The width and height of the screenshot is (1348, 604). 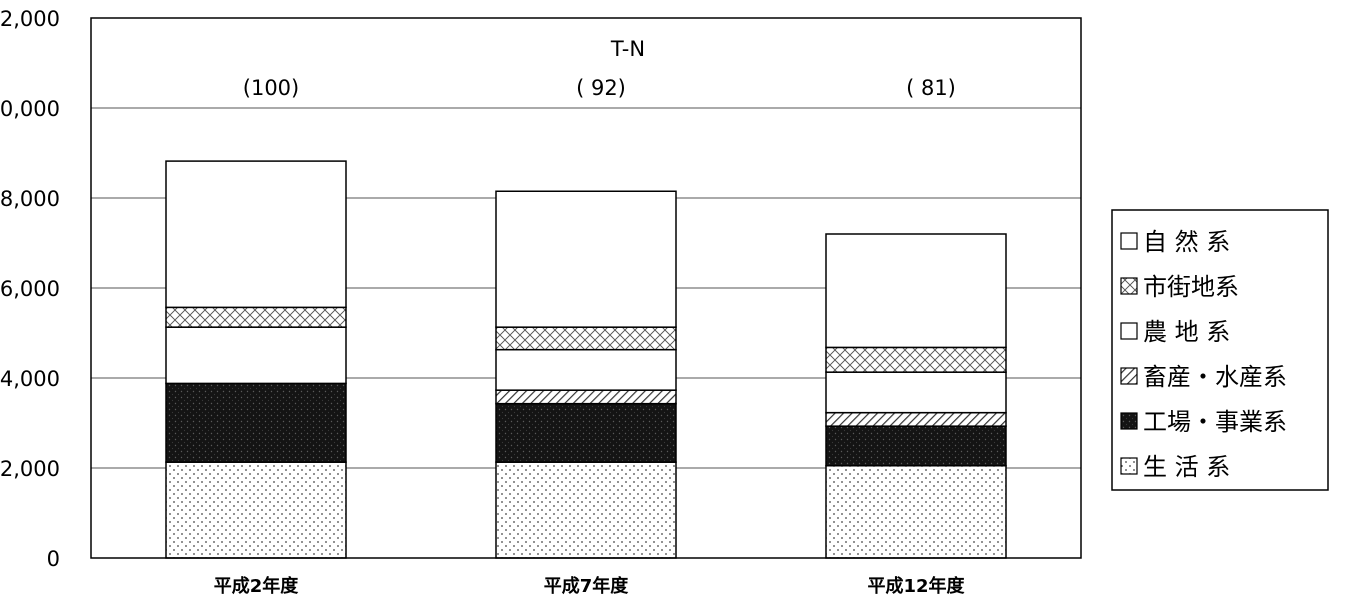 I want to click on y-tick-label: 12,000, so click(x=30, y=19).